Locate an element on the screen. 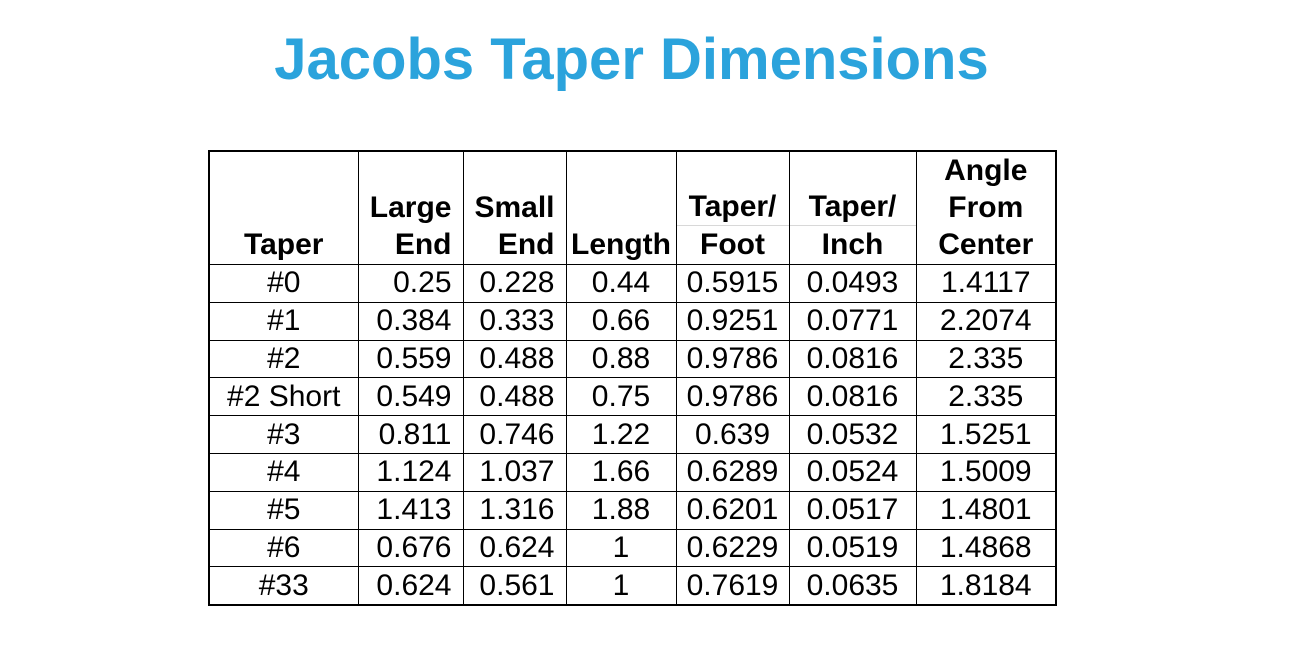 This screenshot has width=1291, height=668. cell-large-end: 0.624 is located at coordinates (410, 586).